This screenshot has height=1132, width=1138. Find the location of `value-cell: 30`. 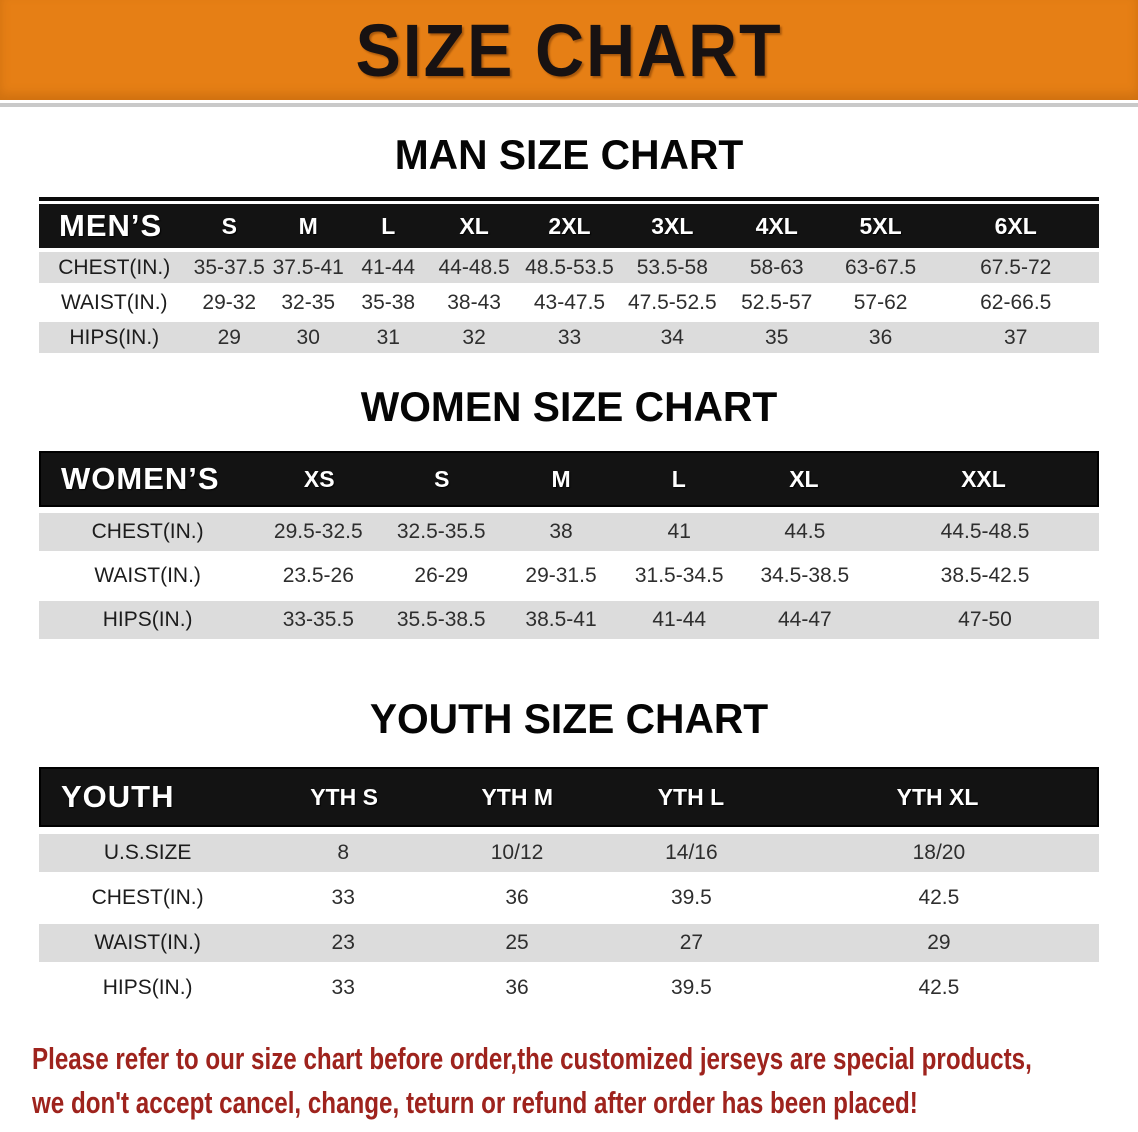

value-cell: 30 is located at coordinates (308, 337).